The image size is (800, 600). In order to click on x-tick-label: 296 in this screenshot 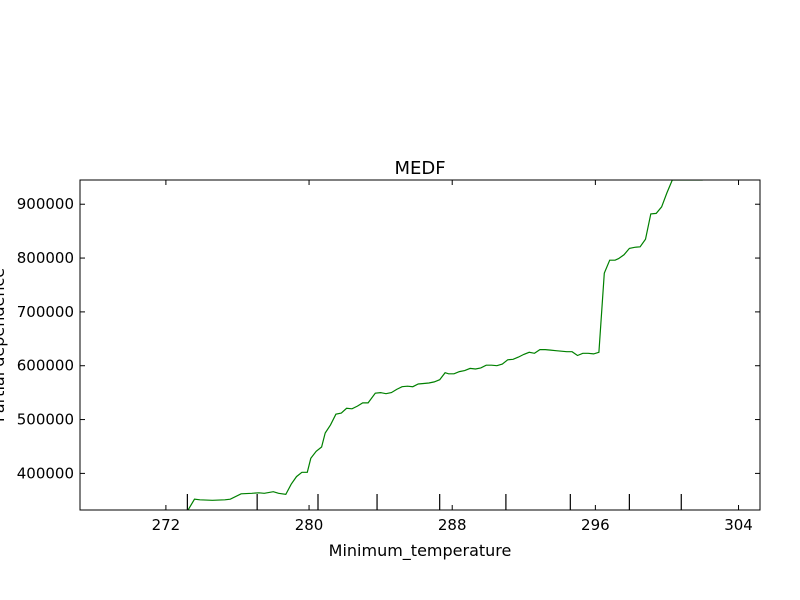, I will do `click(595, 525)`.